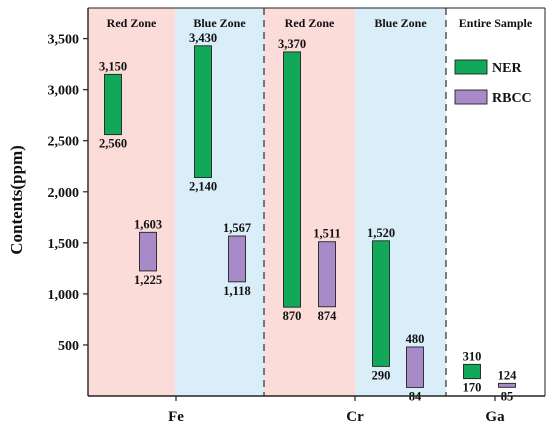  I want to click on legend: NER RBCC, so click(493, 82).